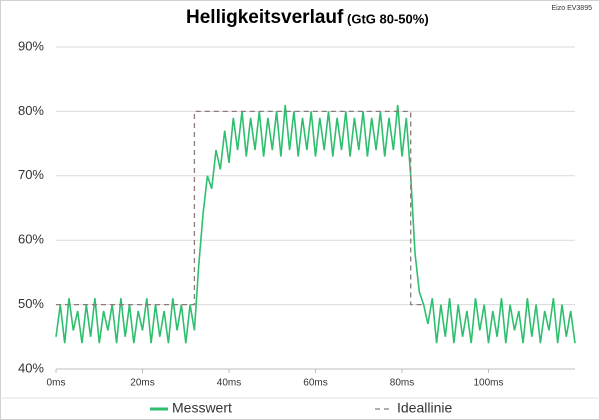  What do you see at coordinates (31, 303) in the screenshot?
I see `y-tick-label: 50%` at bounding box center [31, 303].